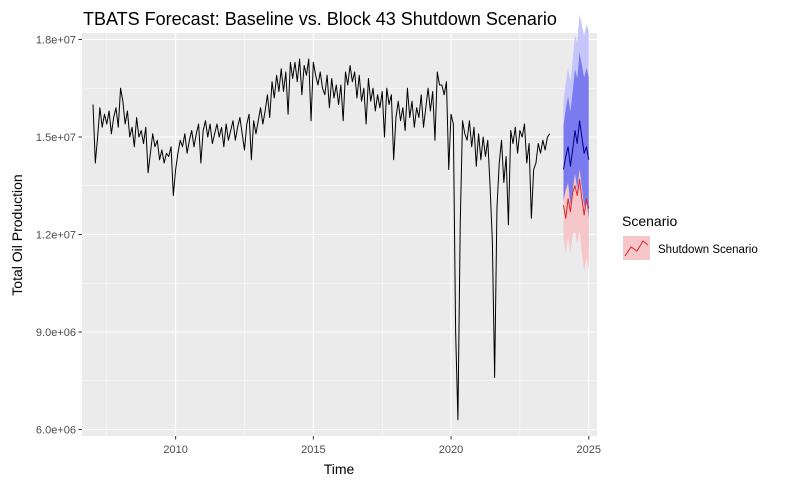 Image resolution: width=787 pixels, height=486 pixels. I want to click on y-tick-label: 6.0e+06, so click(56, 431).